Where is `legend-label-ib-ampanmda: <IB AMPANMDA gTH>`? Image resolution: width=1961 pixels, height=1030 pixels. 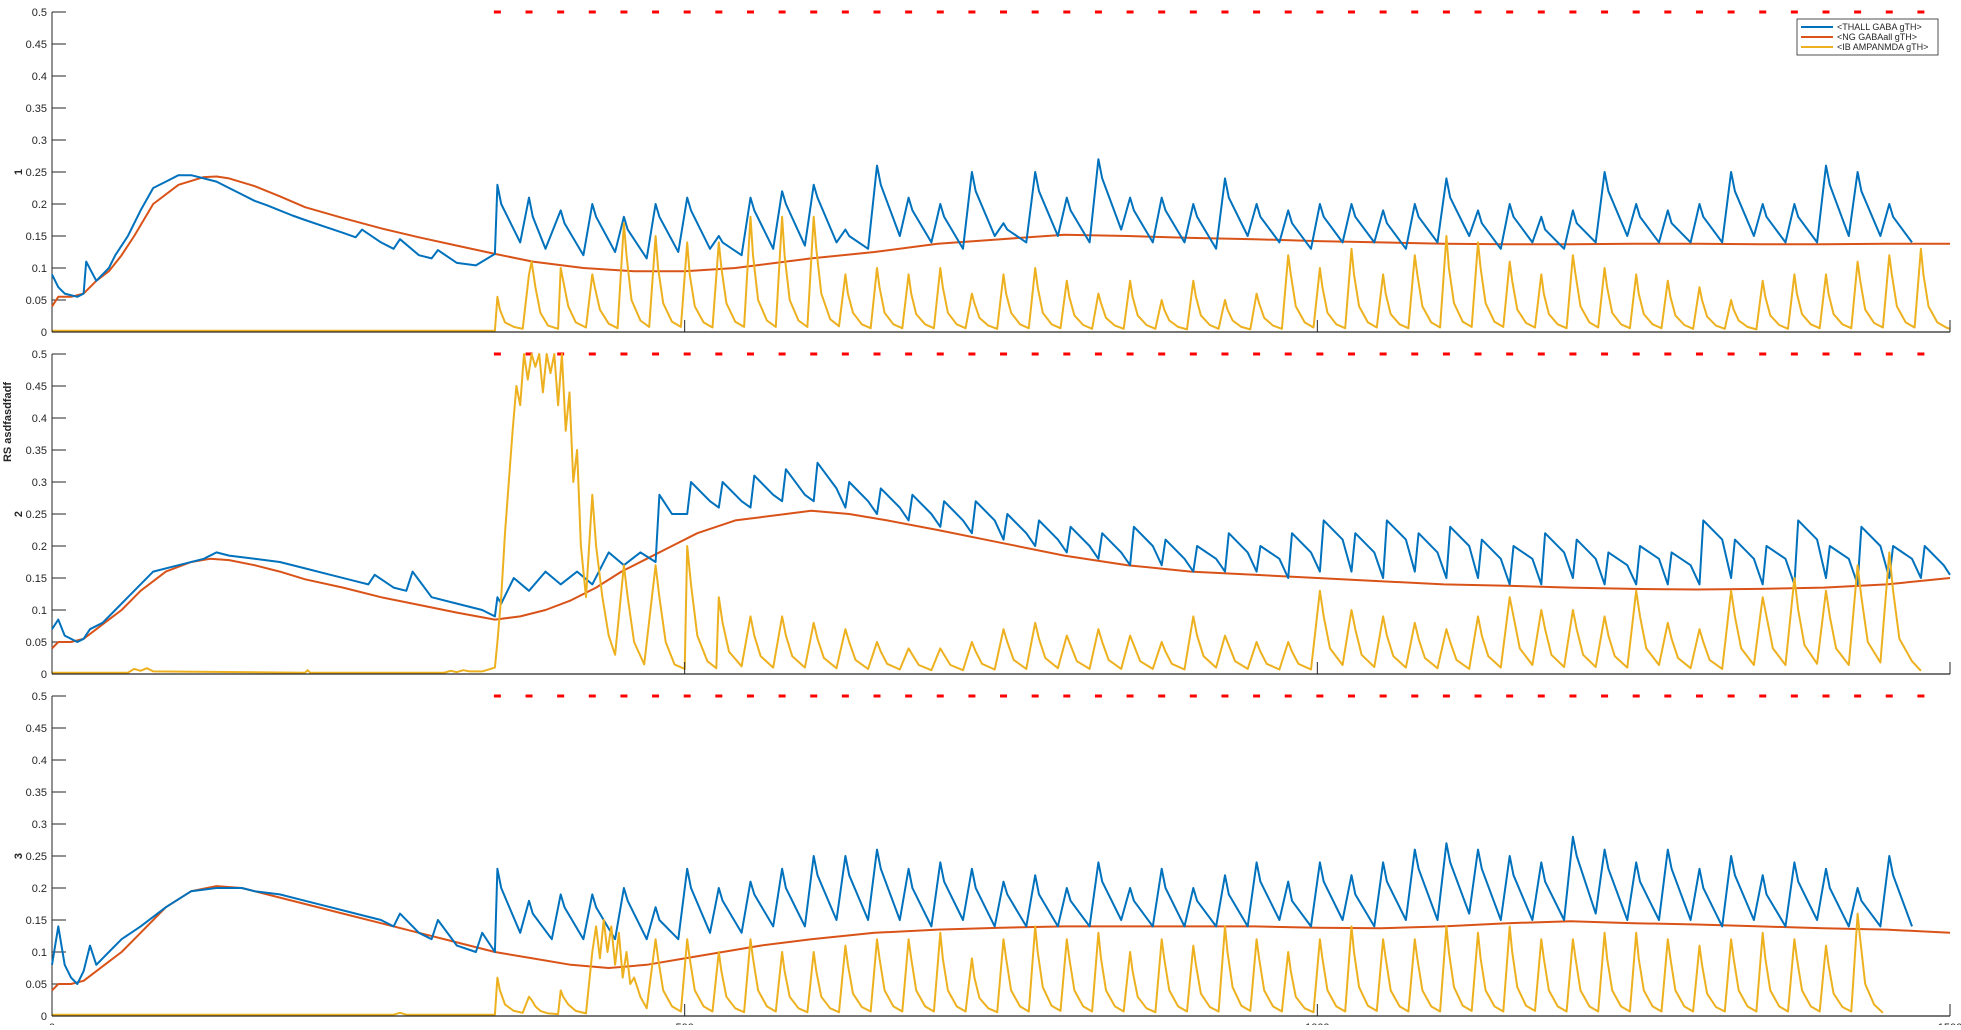
legend-label-ib-ampanmda: <IB AMPANMDA gTH> is located at coordinates (1882, 47).